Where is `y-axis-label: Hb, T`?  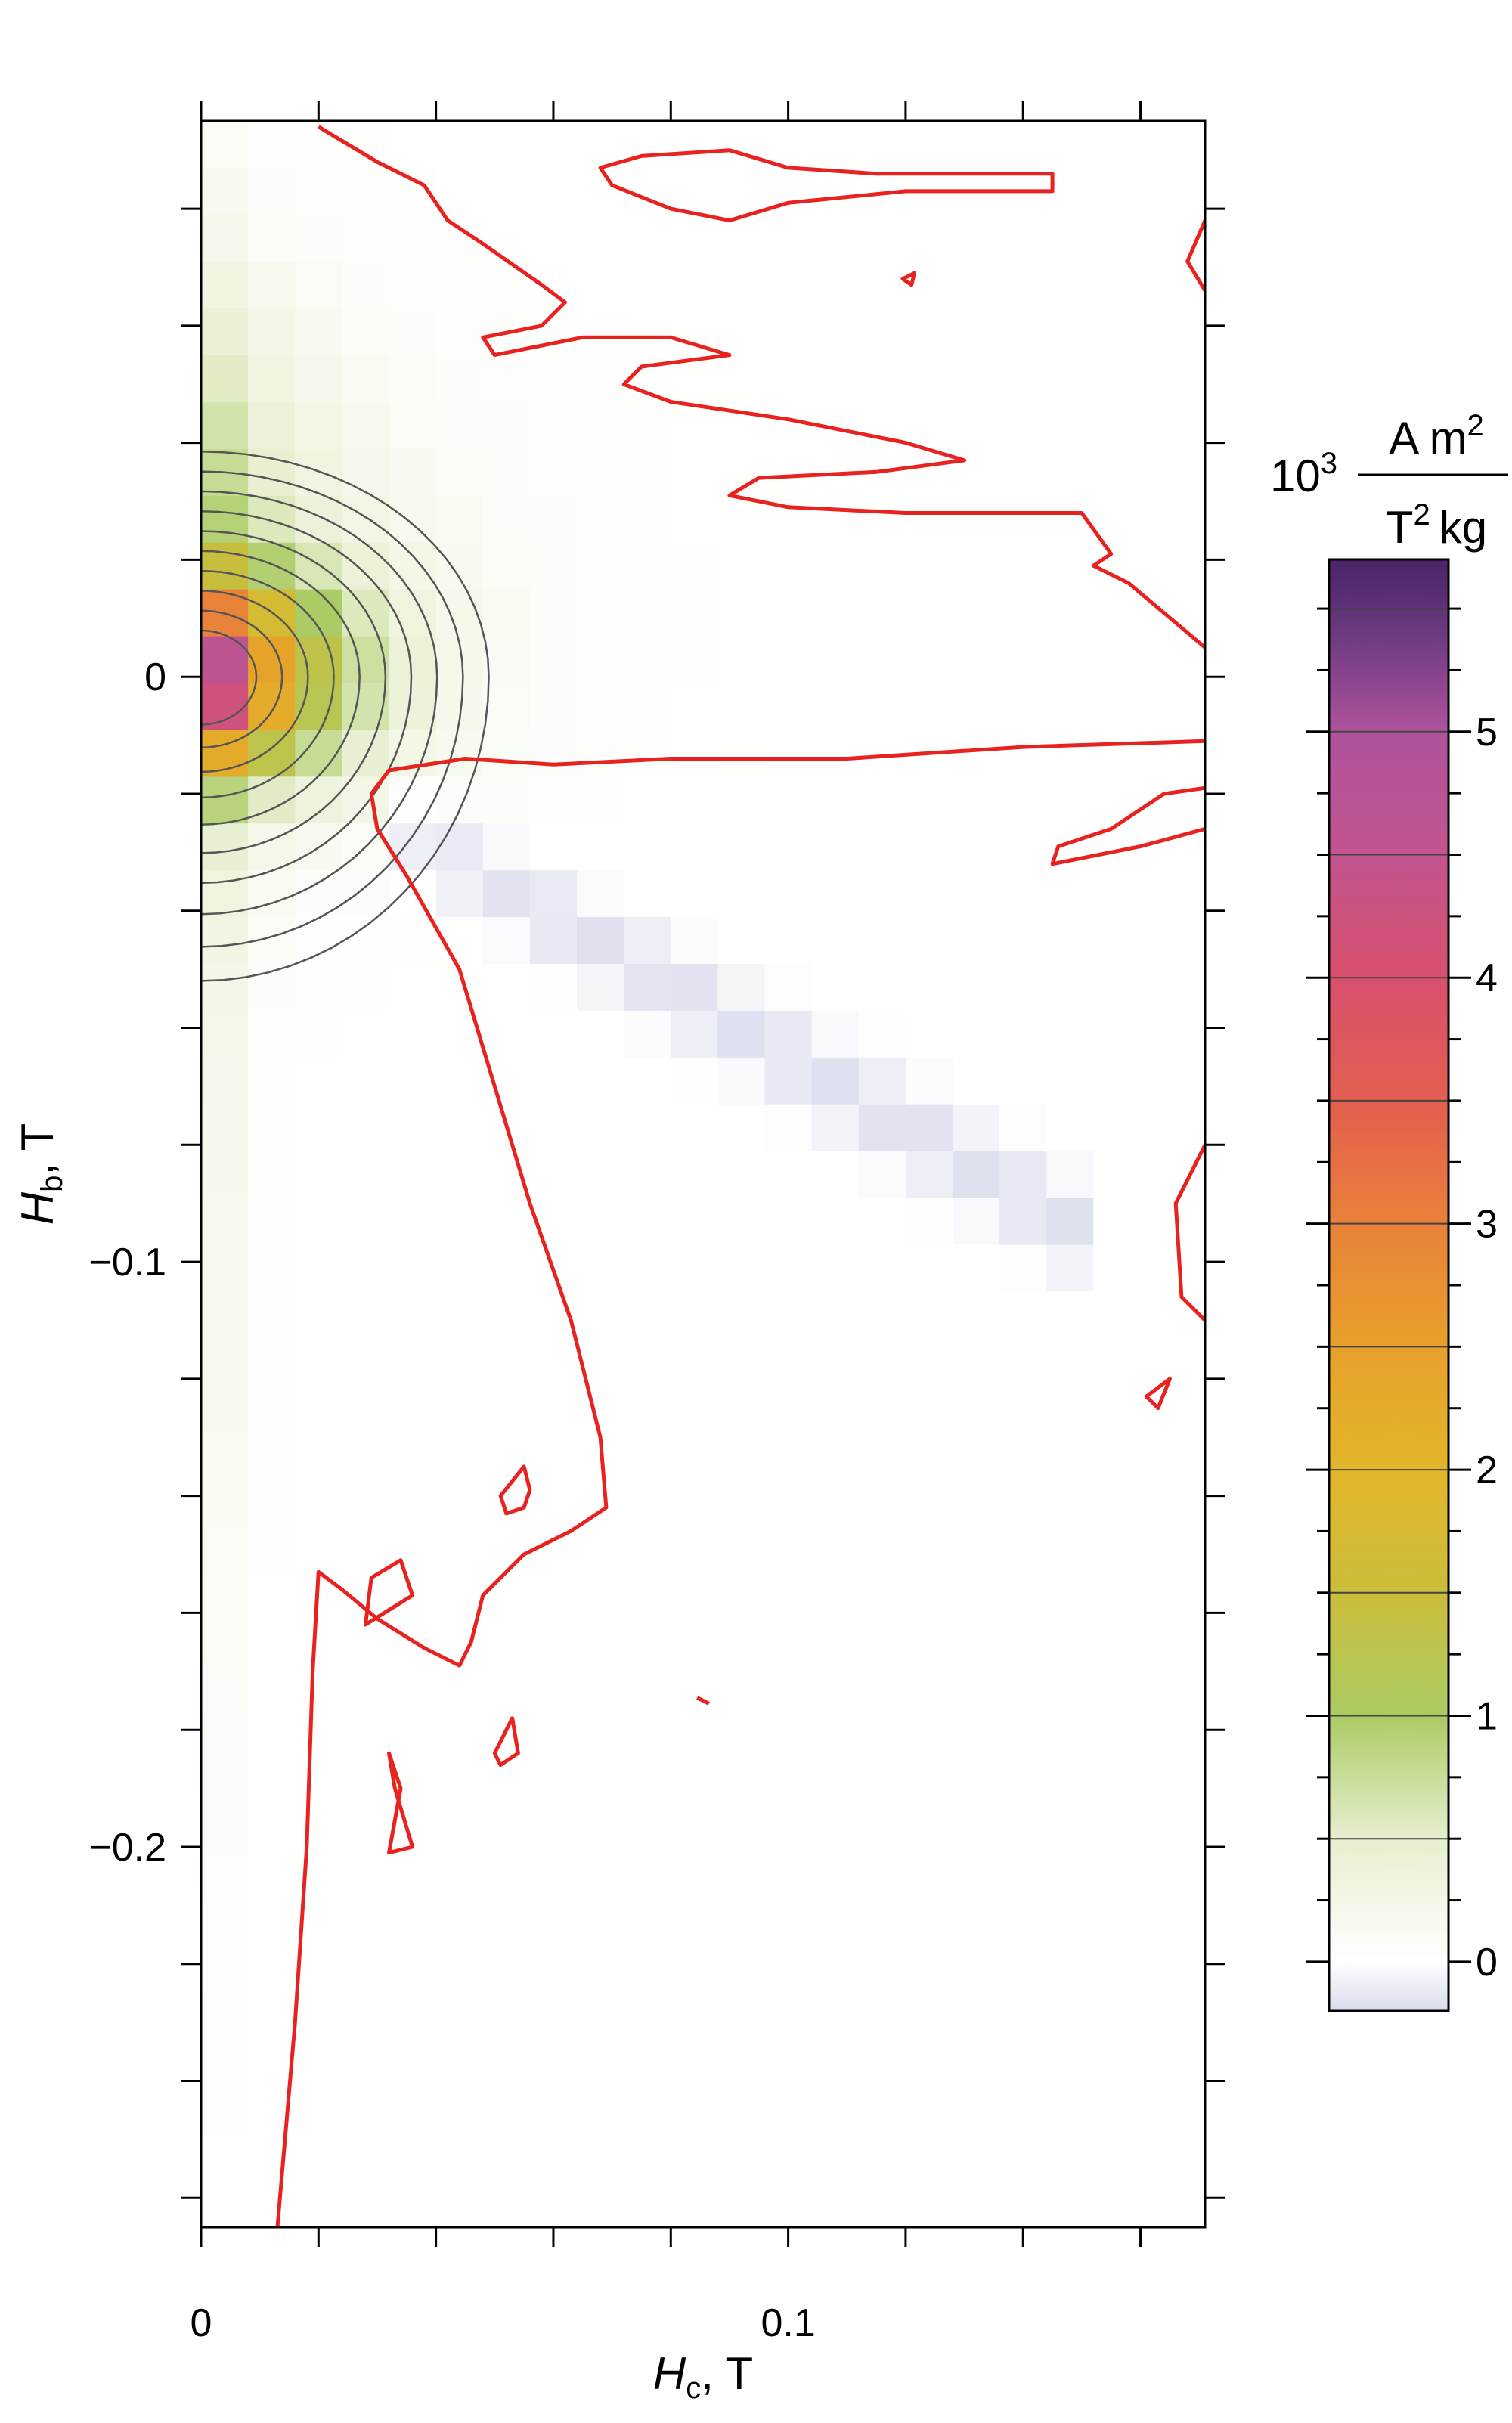
y-axis-label: Hb, T is located at coordinates (40, 1174).